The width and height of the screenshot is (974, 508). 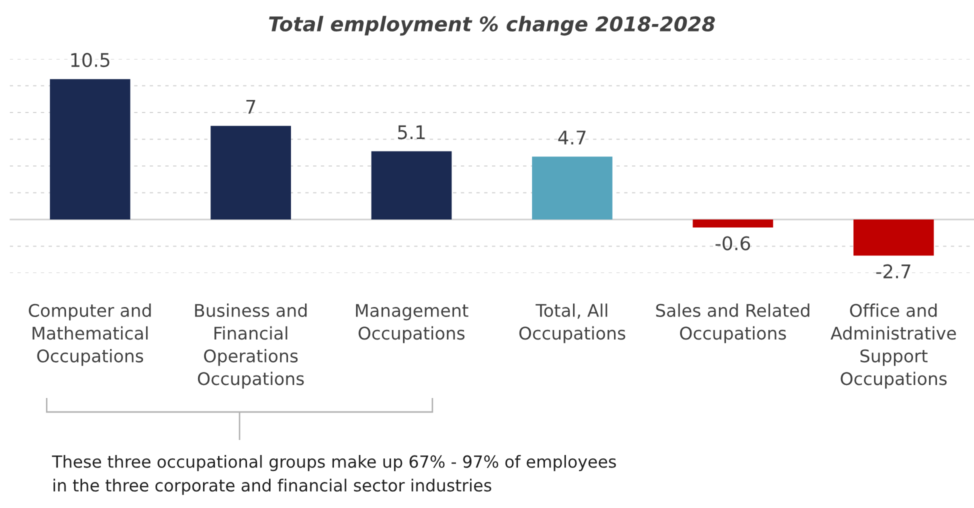 What do you see at coordinates (572, 137) in the screenshot?
I see `data-label: 4.7` at bounding box center [572, 137].